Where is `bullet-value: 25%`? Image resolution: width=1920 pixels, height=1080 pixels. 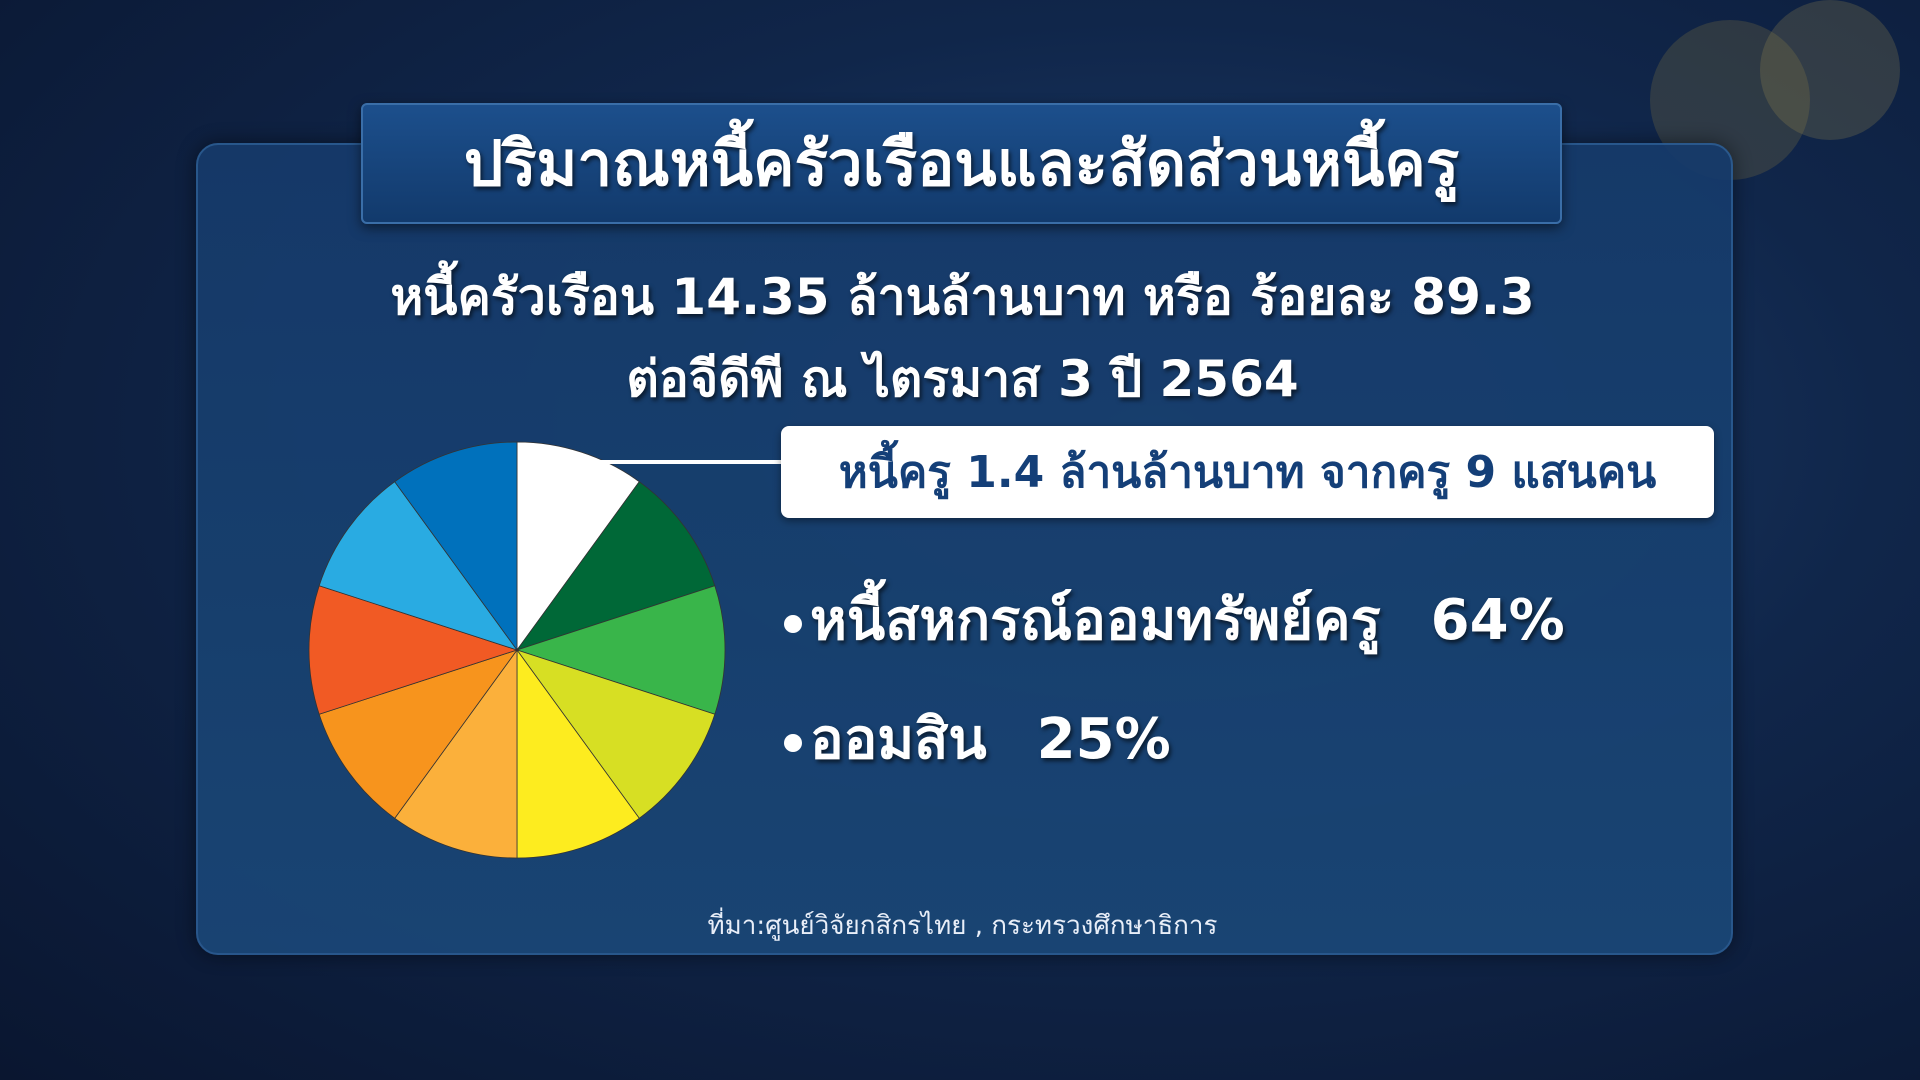
bullet-value: 25% is located at coordinates (1103, 739).